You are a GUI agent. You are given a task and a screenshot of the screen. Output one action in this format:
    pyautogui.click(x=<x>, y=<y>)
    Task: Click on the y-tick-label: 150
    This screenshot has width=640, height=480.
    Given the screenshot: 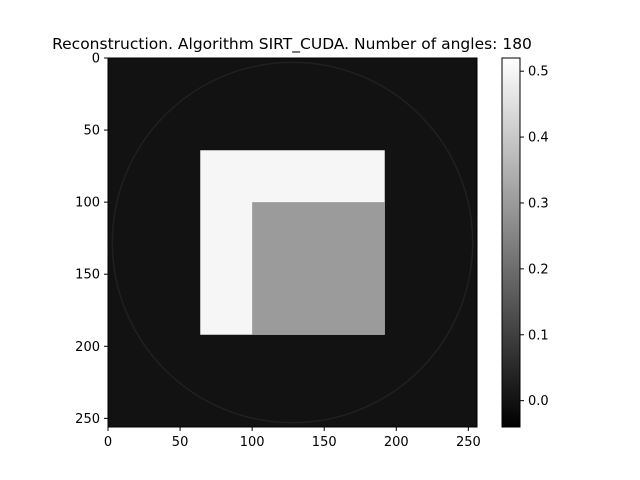 What is the action you would take?
    pyautogui.click(x=87, y=275)
    